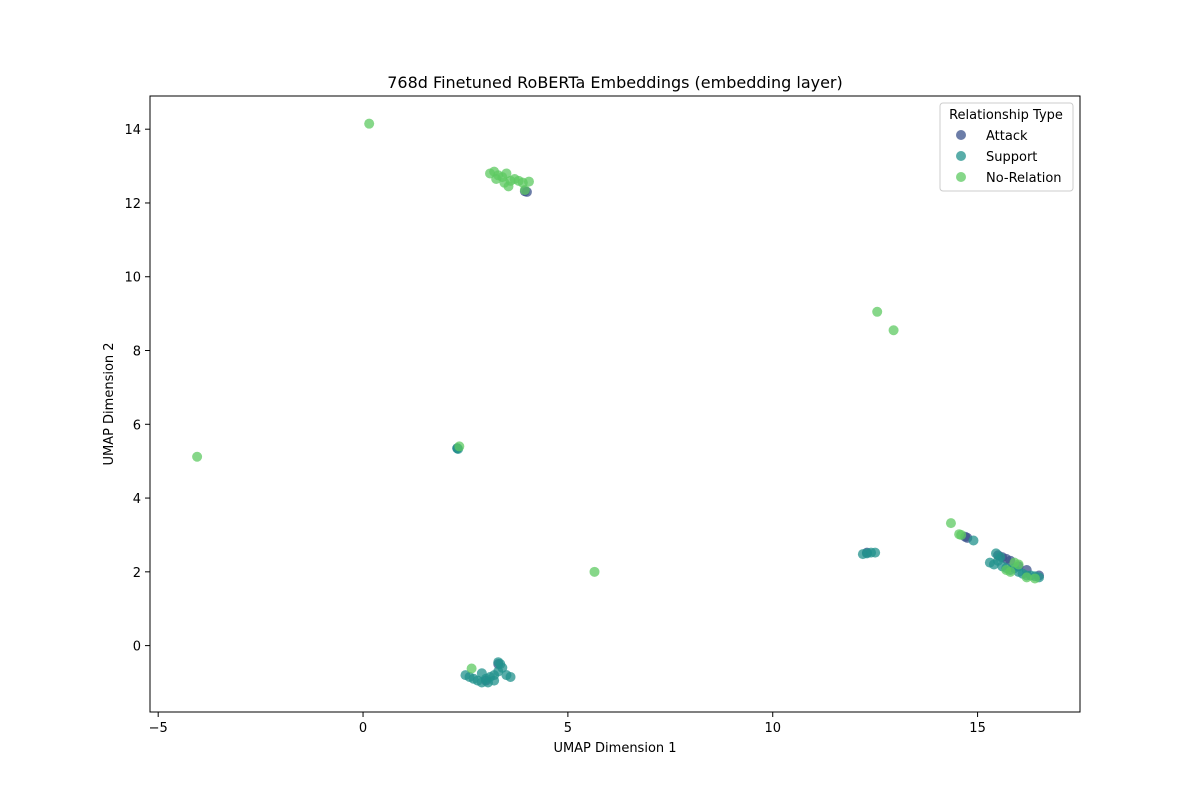 This screenshot has width=1200, height=804. I want to click on x-tick-label: −5, so click(158, 728).